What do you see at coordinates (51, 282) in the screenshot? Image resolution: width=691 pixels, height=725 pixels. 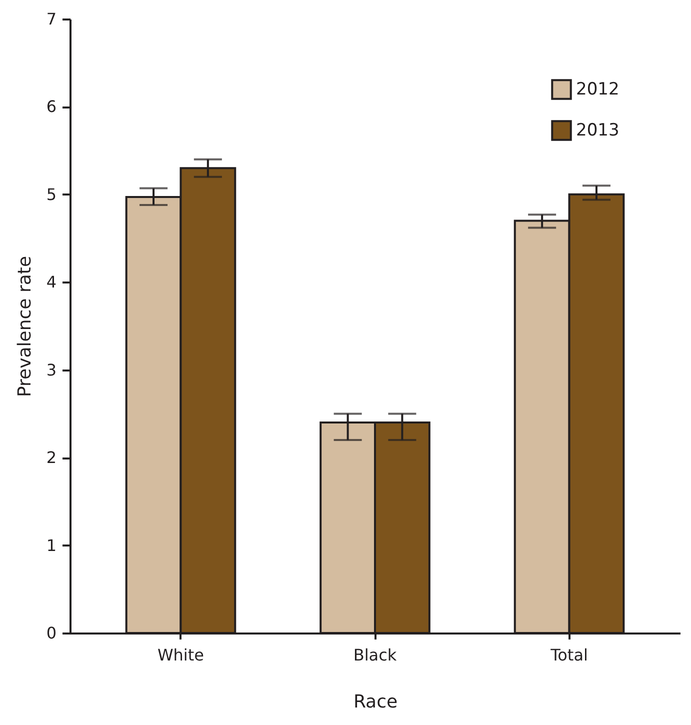 I see `y-tick-label: 4` at bounding box center [51, 282].